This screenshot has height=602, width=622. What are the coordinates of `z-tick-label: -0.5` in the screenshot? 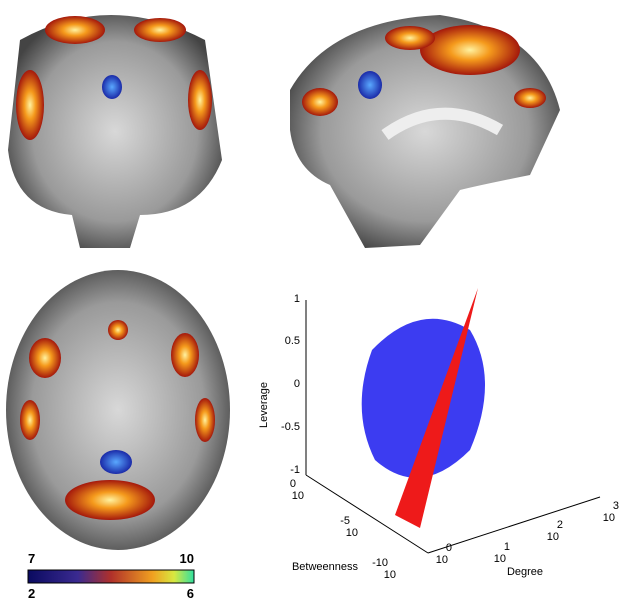 It's located at (290, 427).